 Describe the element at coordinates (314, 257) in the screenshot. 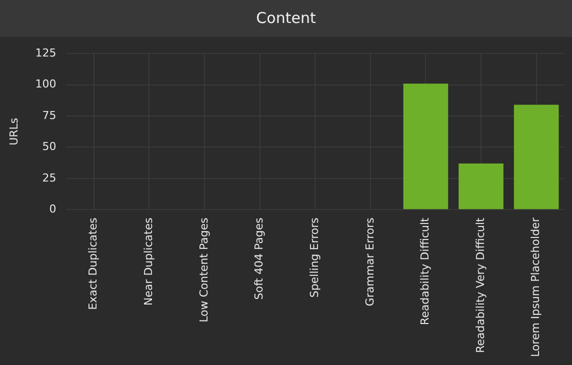

I see `x-tick-label: Spelling Errors` at that location.